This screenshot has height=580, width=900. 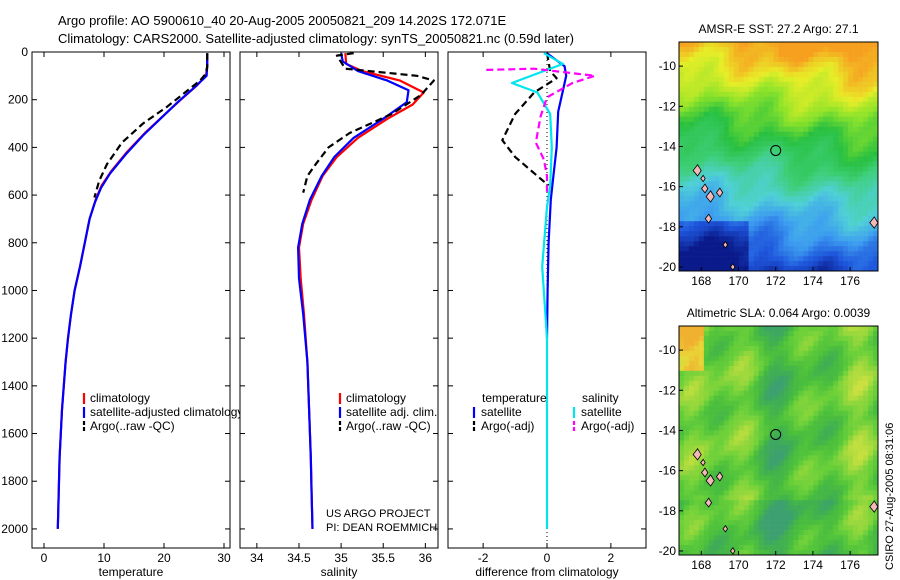 What do you see at coordinates (778, 29) in the screenshot?
I see `map-title: AMSR-E SST: 27.2 Argo: 27.1` at bounding box center [778, 29].